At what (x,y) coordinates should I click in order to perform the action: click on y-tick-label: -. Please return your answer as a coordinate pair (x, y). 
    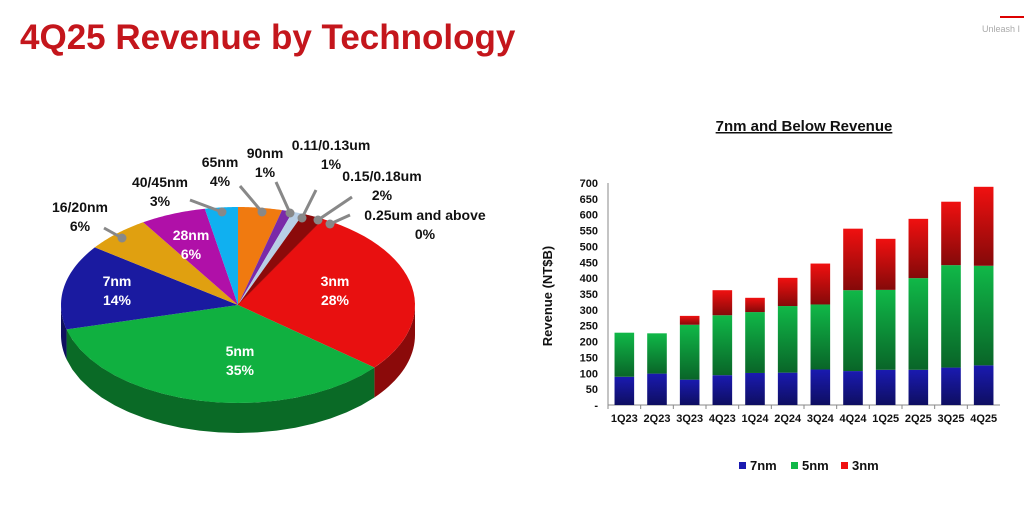
    Looking at the image, I should click on (596, 406).